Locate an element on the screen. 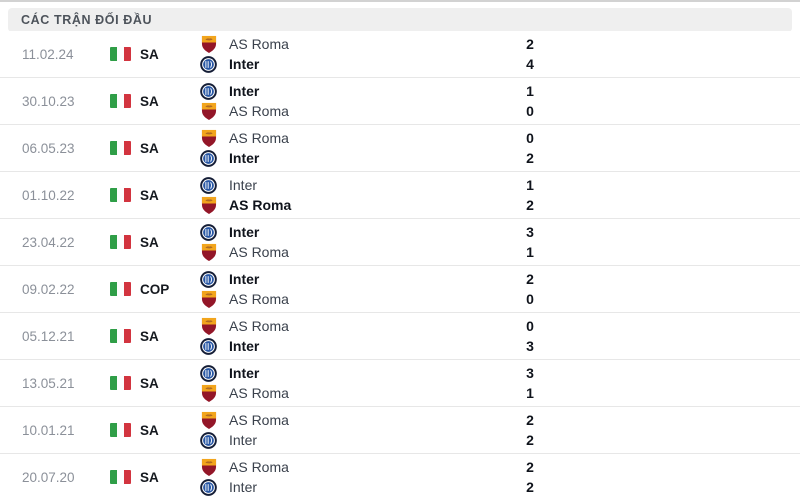 This screenshot has width=800, height=500. match-row: 11.02.24 SA is located at coordinates (400, 54).